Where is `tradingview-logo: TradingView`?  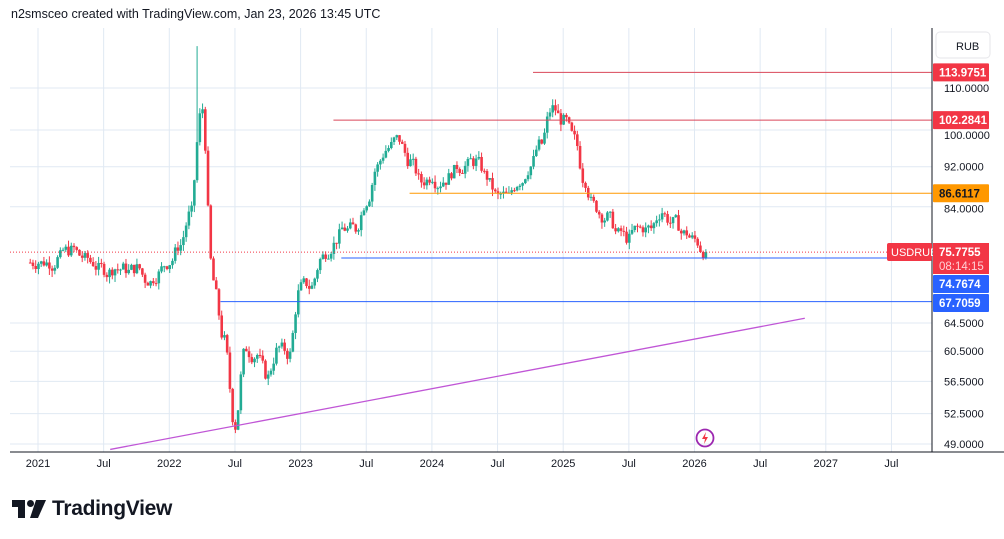
tradingview-logo: TradingView is located at coordinates (92, 509).